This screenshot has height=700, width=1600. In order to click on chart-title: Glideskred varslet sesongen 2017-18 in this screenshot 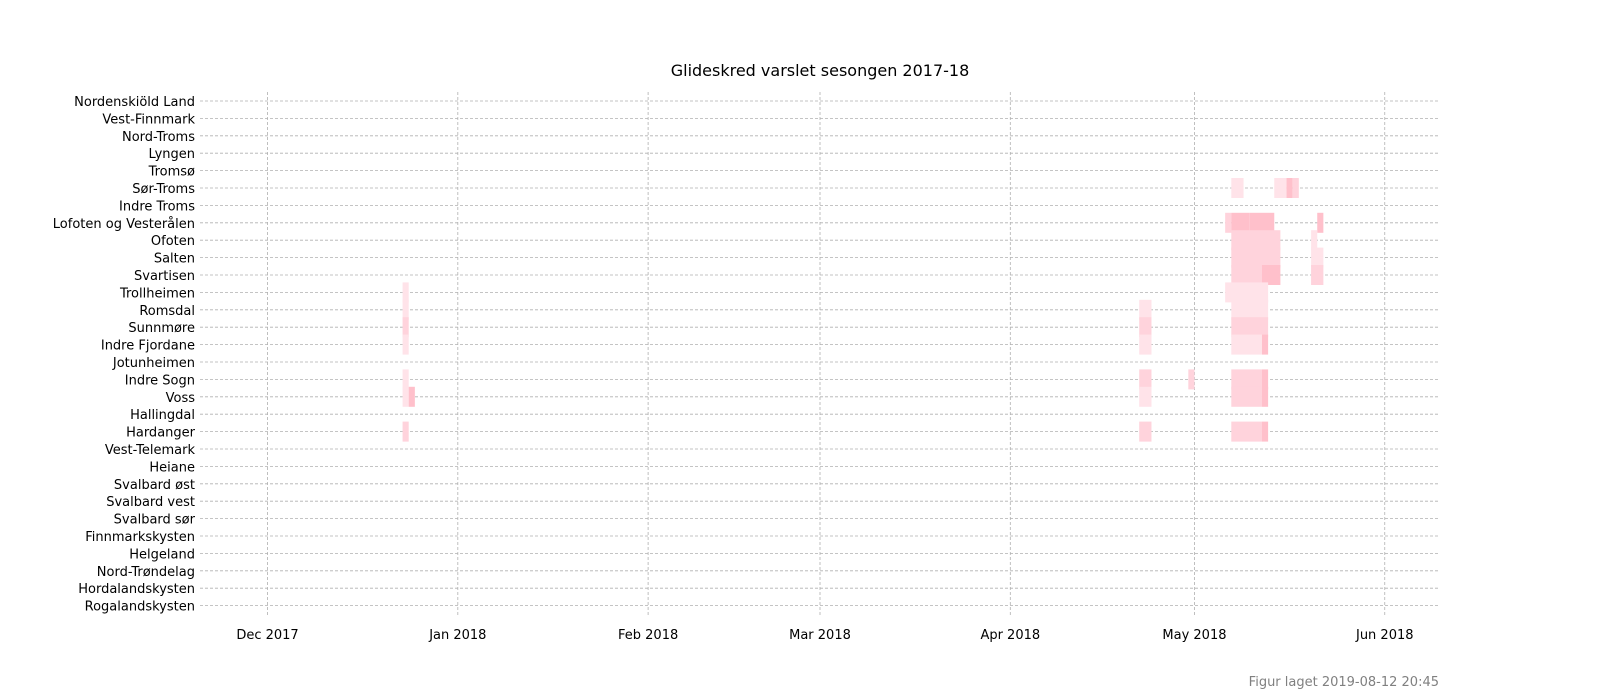, I will do `click(820, 70)`.